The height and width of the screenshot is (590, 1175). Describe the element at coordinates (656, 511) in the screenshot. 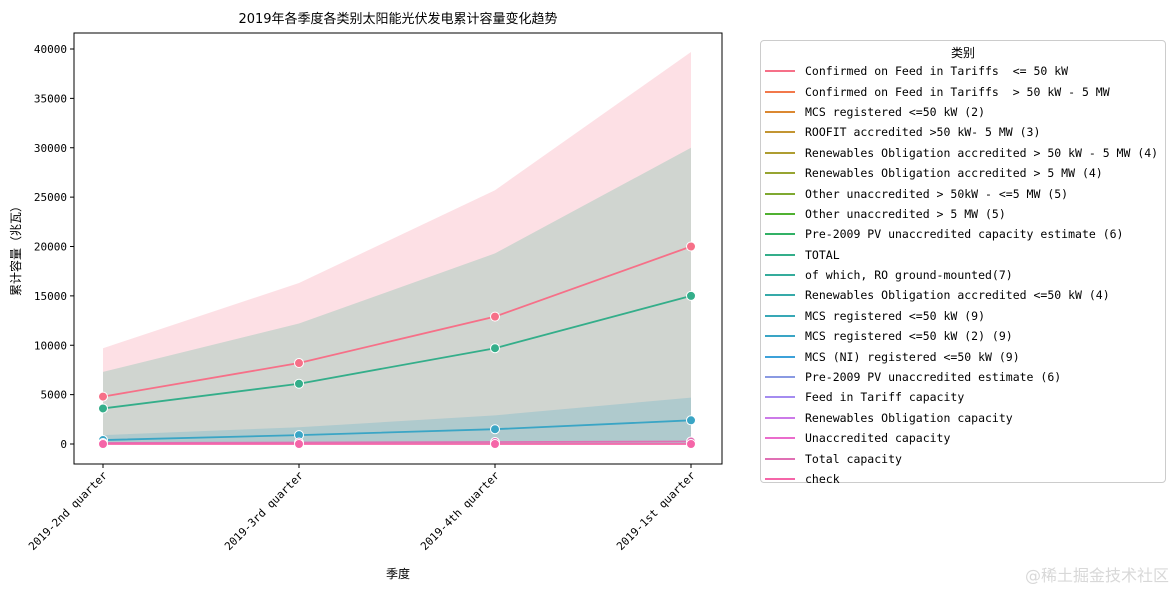

I see `x-tick-label: 2019-1st quarter` at that location.